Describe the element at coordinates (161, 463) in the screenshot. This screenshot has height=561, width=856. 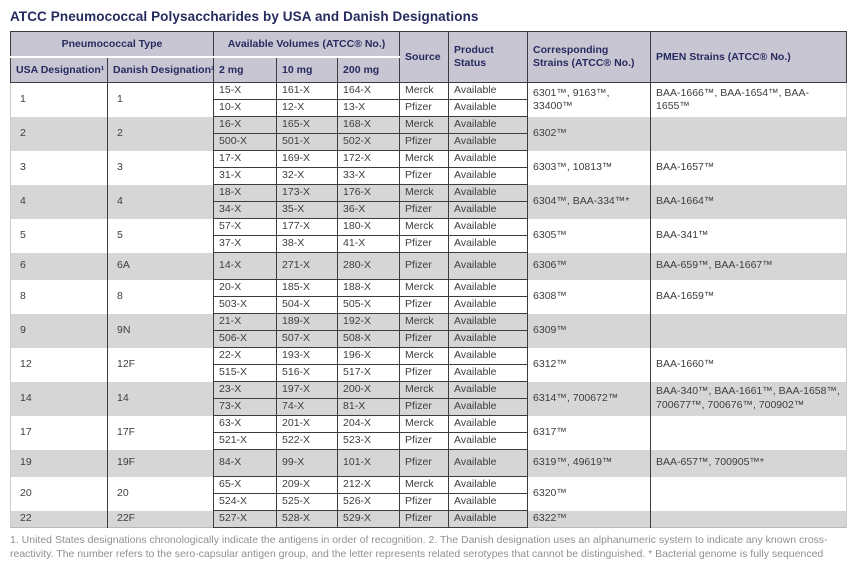
I see `danish-designation-cell: 19F` at that location.